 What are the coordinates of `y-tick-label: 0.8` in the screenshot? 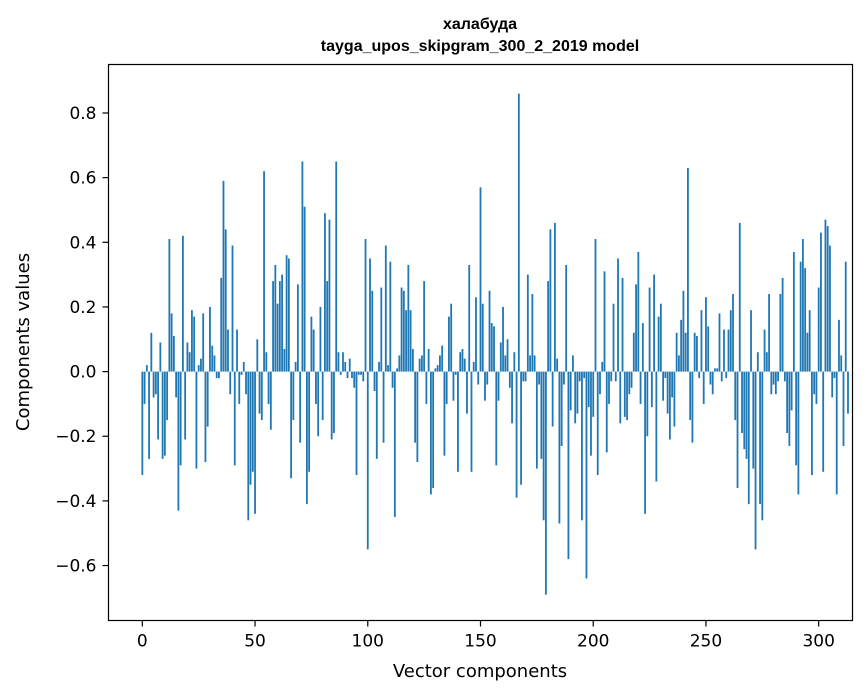 It's located at (82, 114).